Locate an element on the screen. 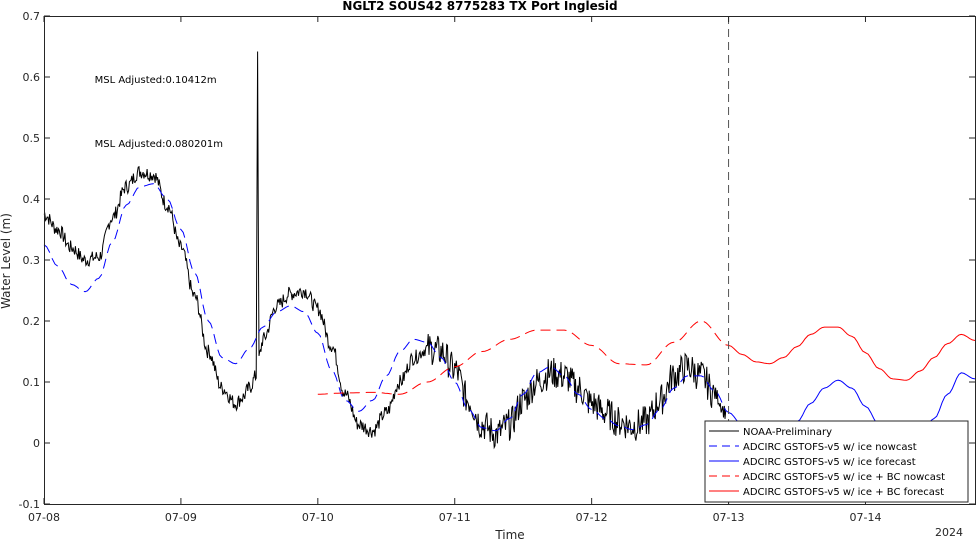 The image size is (976, 541). legend-entry: ADCIRC GSTOFS-v5 w/ ice + BC forecast is located at coordinates (843, 492).